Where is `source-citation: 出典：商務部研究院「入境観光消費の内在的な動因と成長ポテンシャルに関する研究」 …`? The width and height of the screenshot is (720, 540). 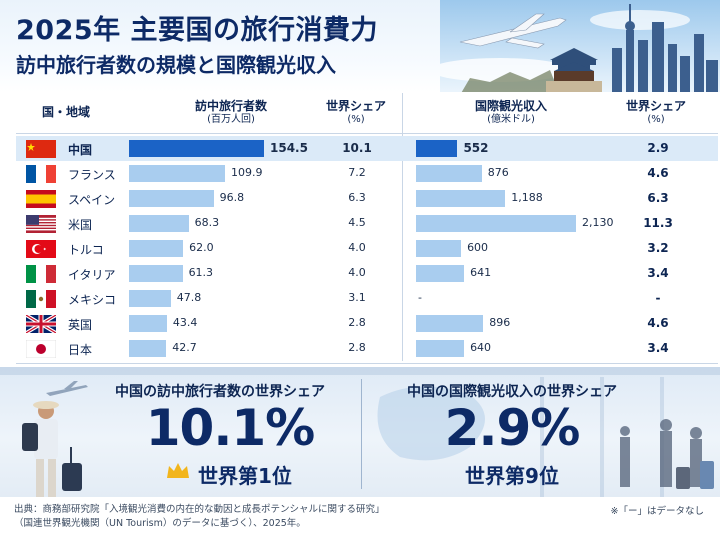 source-citation: 出典：商務部研究院「入境観光消費の内在的な動因と成長ポテンシャルに関する研究」 … is located at coordinates (199, 517).